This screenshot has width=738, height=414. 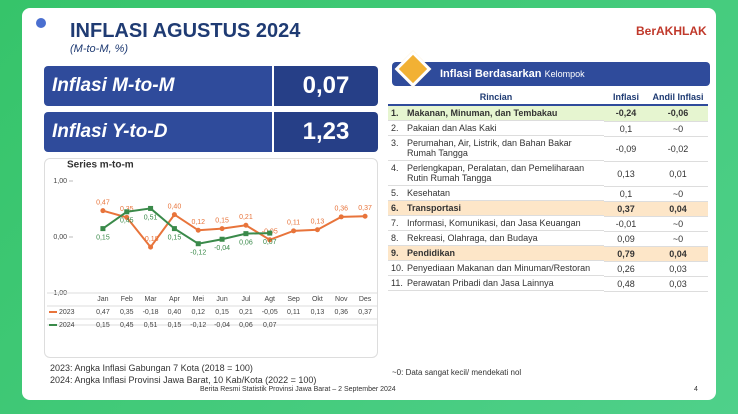 What do you see at coordinates (626, 194) in the screenshot?
I see `cell: 0,1` at bounding box center [626, 194].